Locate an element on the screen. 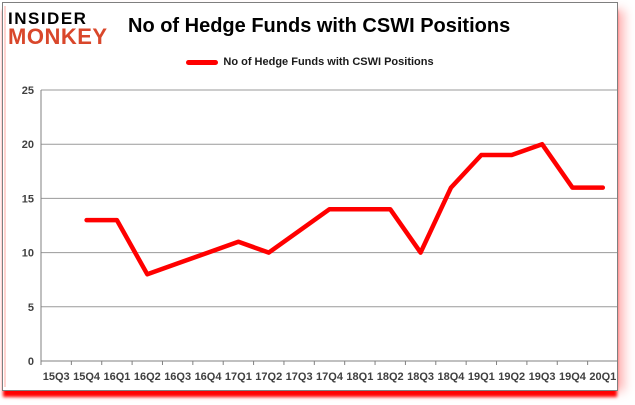  svg-text: 20 is located at coordinates (28, 145).